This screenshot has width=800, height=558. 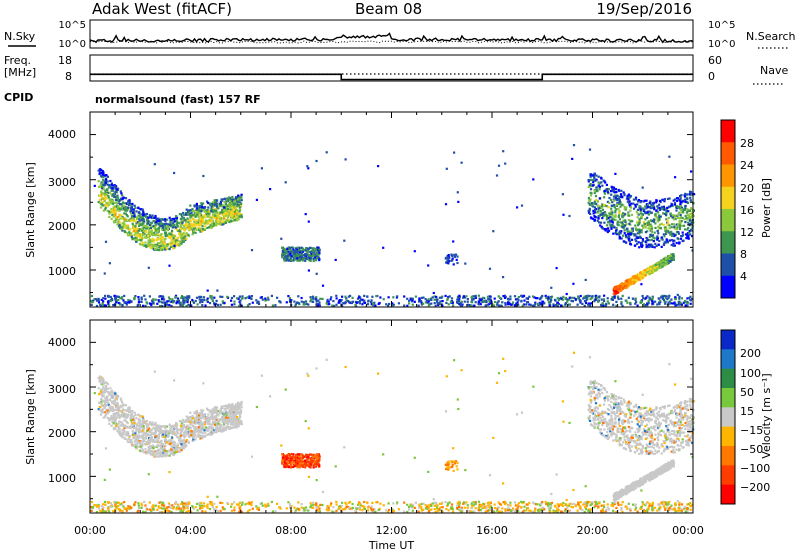 I want to click on freq-tick-bottom: 8, so click(x=68, y=76).